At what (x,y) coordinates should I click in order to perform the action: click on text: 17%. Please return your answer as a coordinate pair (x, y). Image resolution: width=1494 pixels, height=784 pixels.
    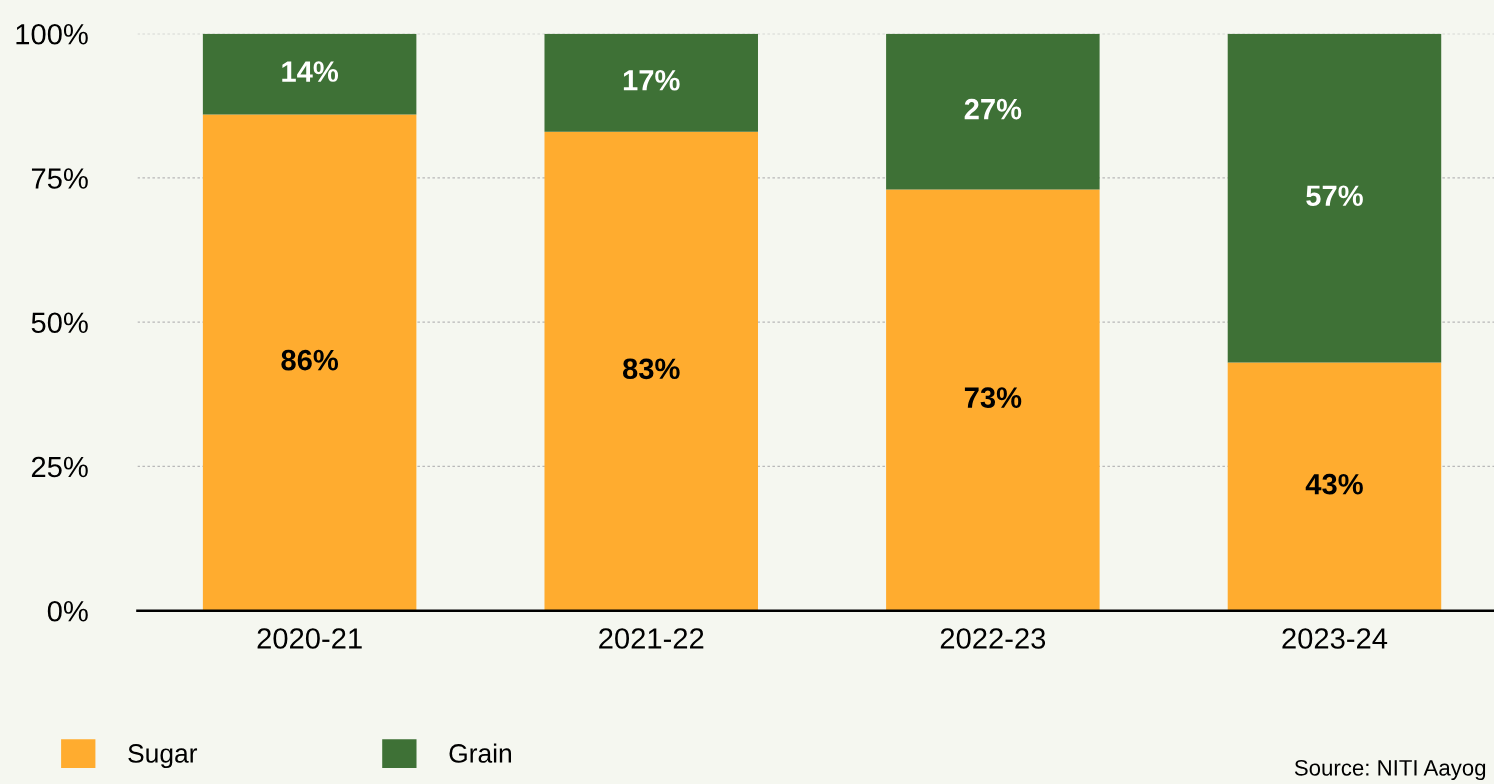
    Looking at the image, I should click on (651, 80).